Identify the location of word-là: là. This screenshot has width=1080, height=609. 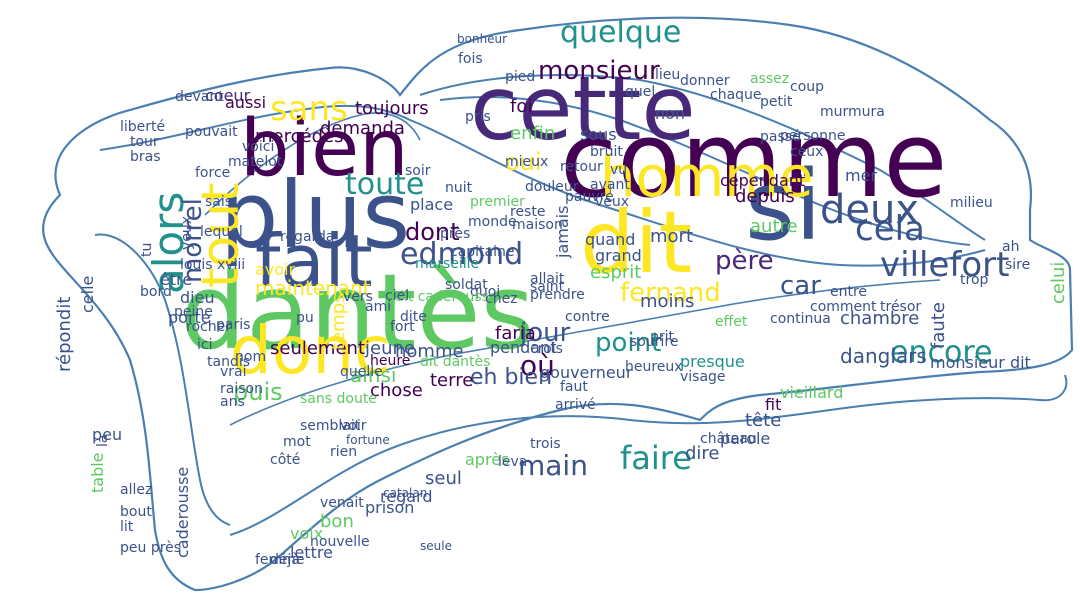
(103, 440).